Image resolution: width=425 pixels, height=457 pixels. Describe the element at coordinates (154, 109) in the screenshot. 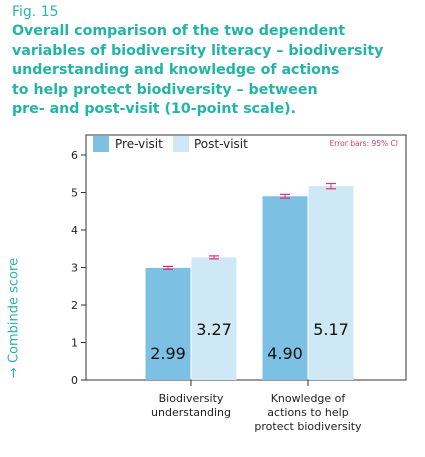

I see `title-line: pre- and post-visit (10-point scale).` at that location.